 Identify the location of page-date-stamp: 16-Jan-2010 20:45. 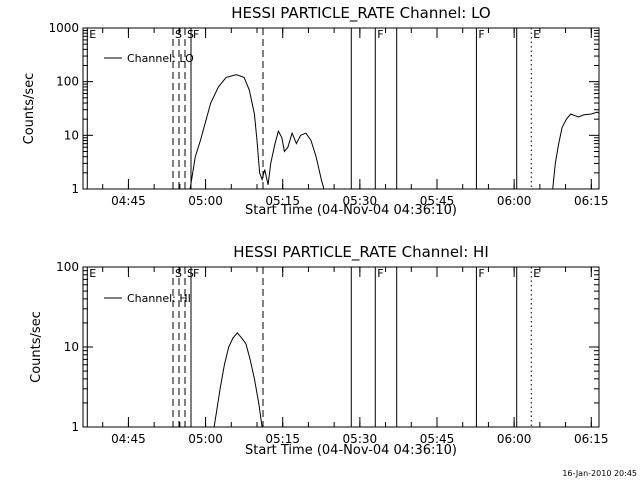
(599, 473).